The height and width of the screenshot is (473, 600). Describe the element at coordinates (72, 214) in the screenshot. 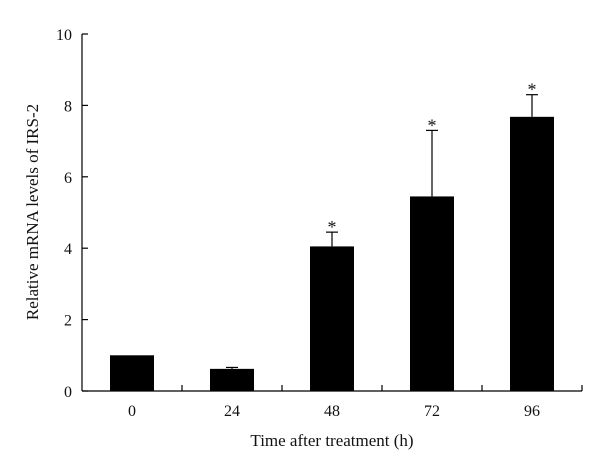

I see `y-ticks: 0 2 4 6 8 10` at that location.